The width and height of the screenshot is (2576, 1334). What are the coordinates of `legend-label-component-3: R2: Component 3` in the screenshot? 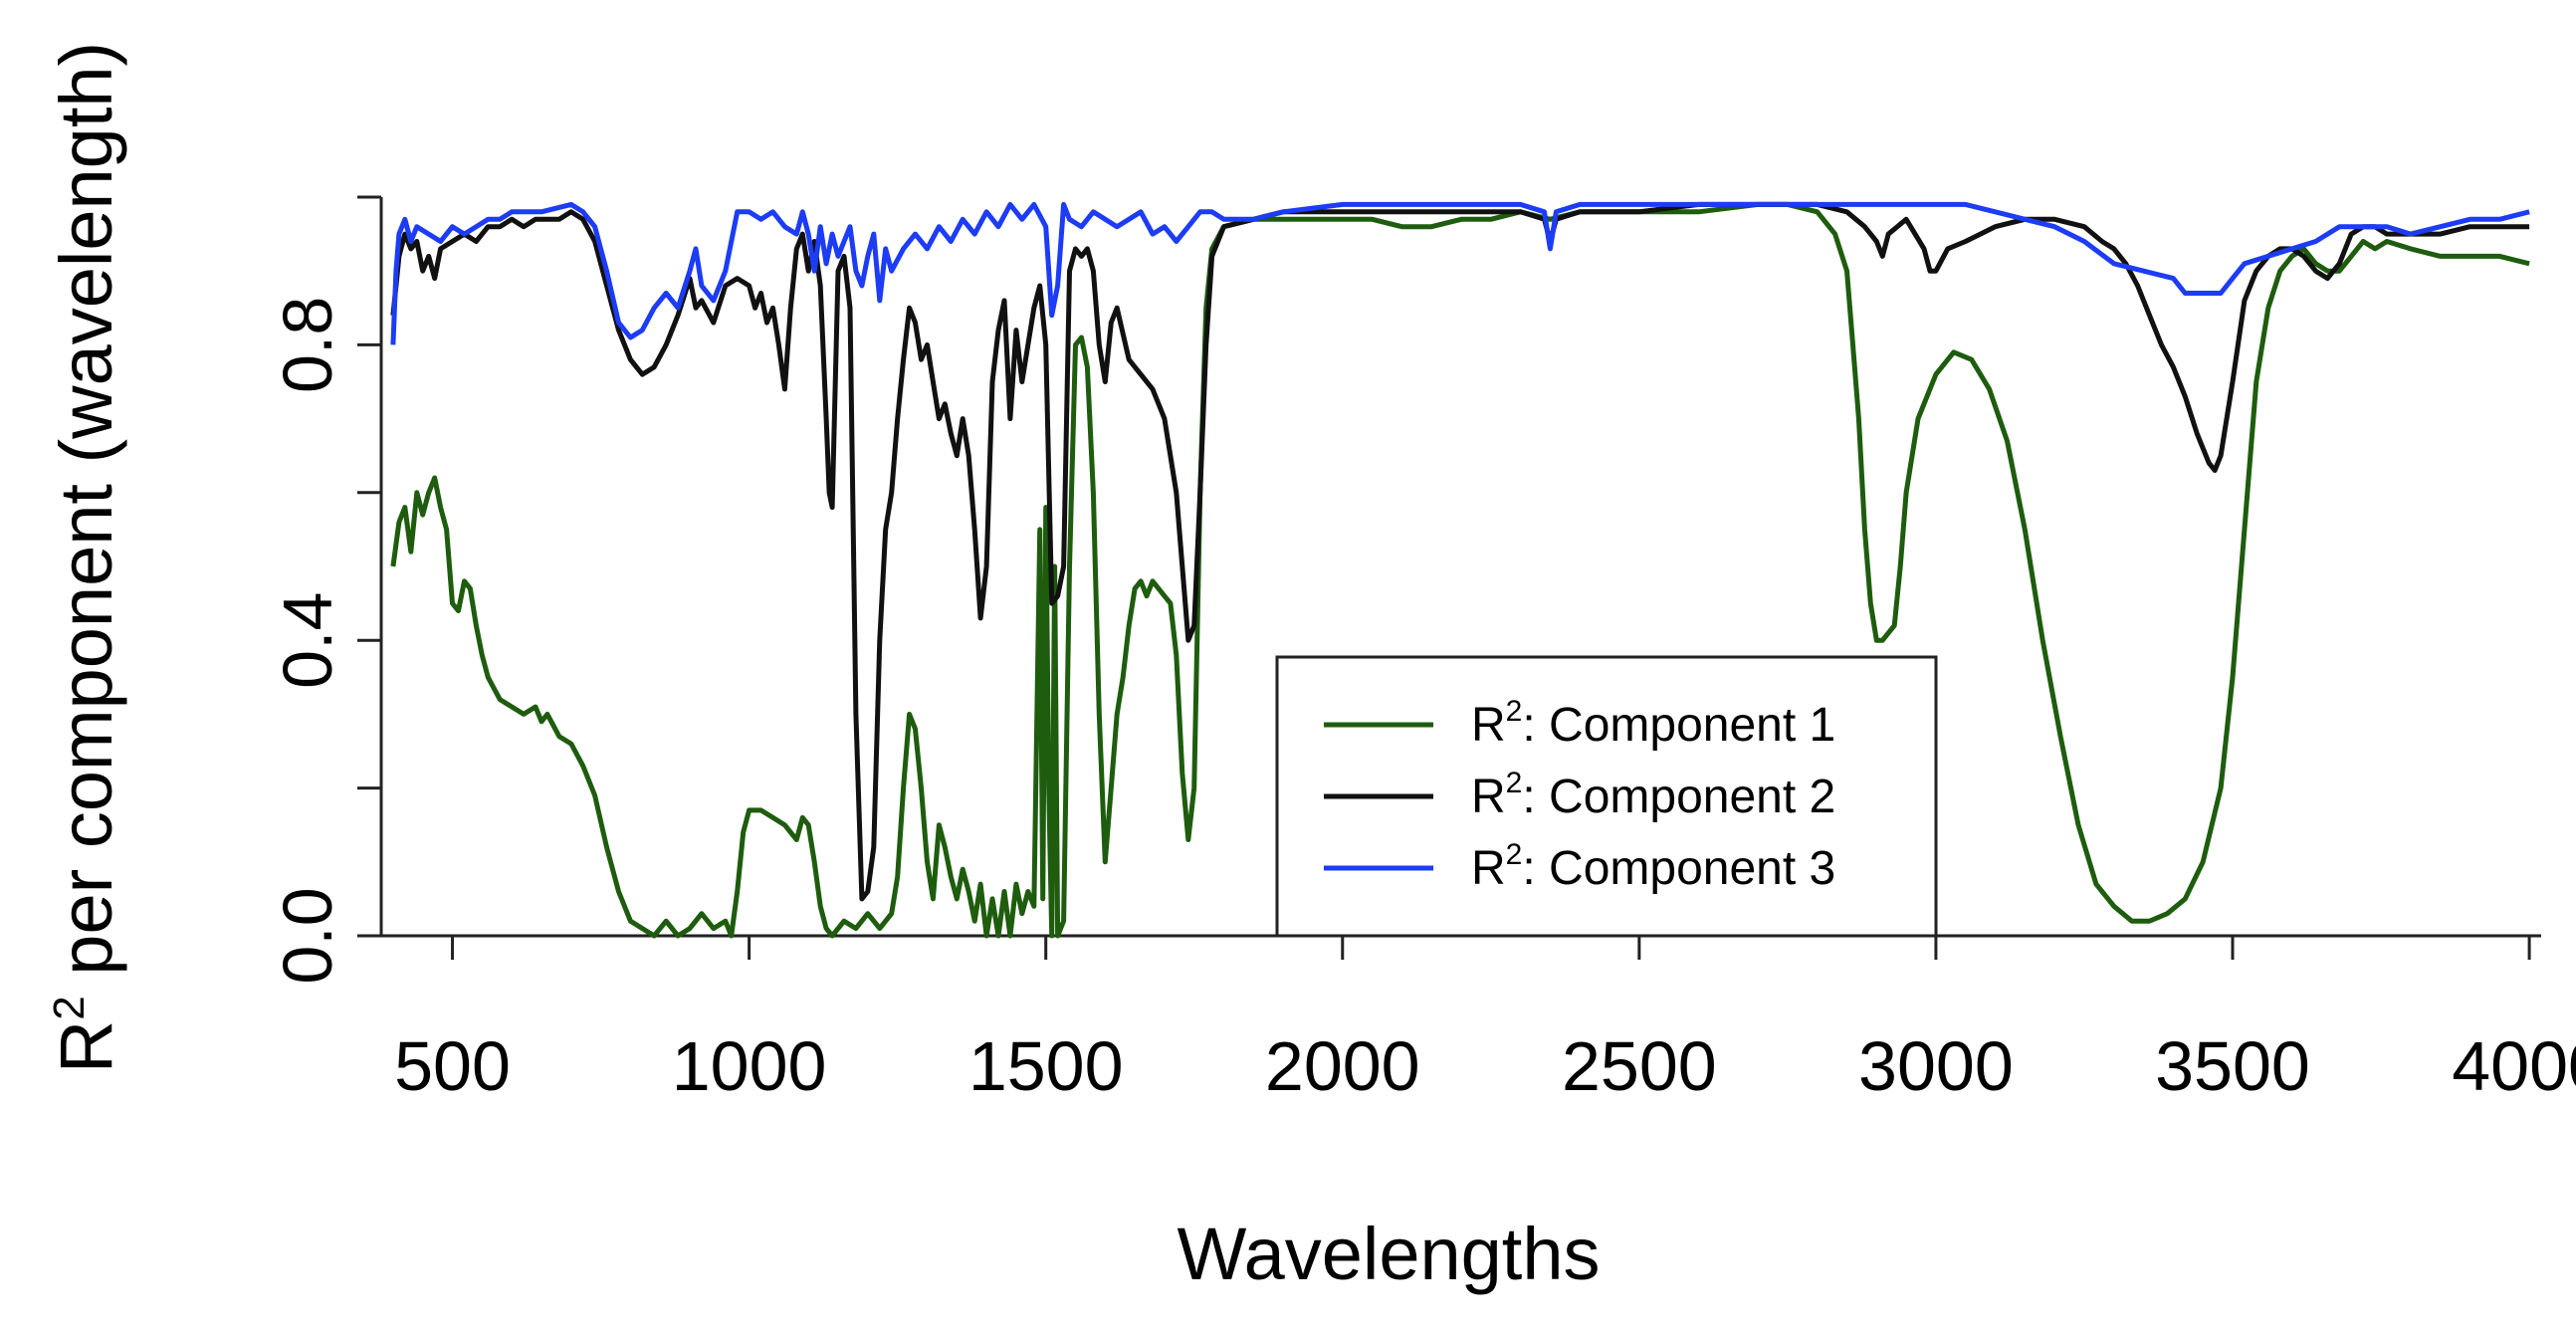 It's located at (1653, 866).